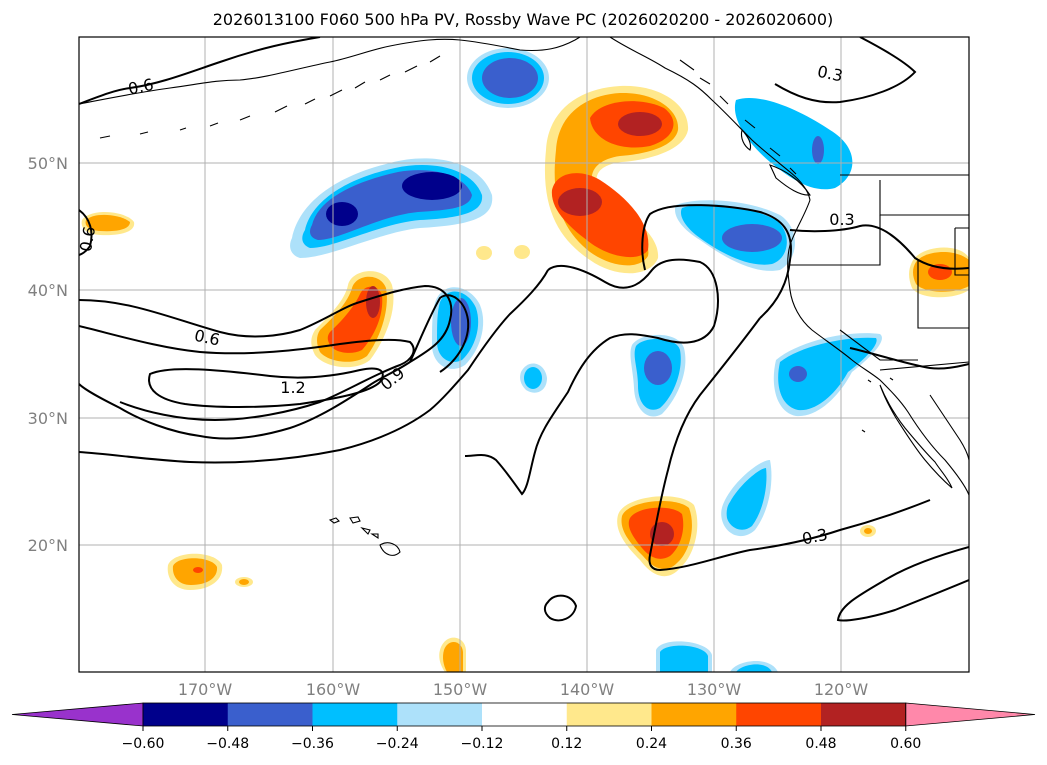 Image resolution: width=1047 pixels, height=765 pixels. Describe the element at coordinates (397, 744) in the screenshot. I see `colorbar-tick-label: −0.24` at that location.